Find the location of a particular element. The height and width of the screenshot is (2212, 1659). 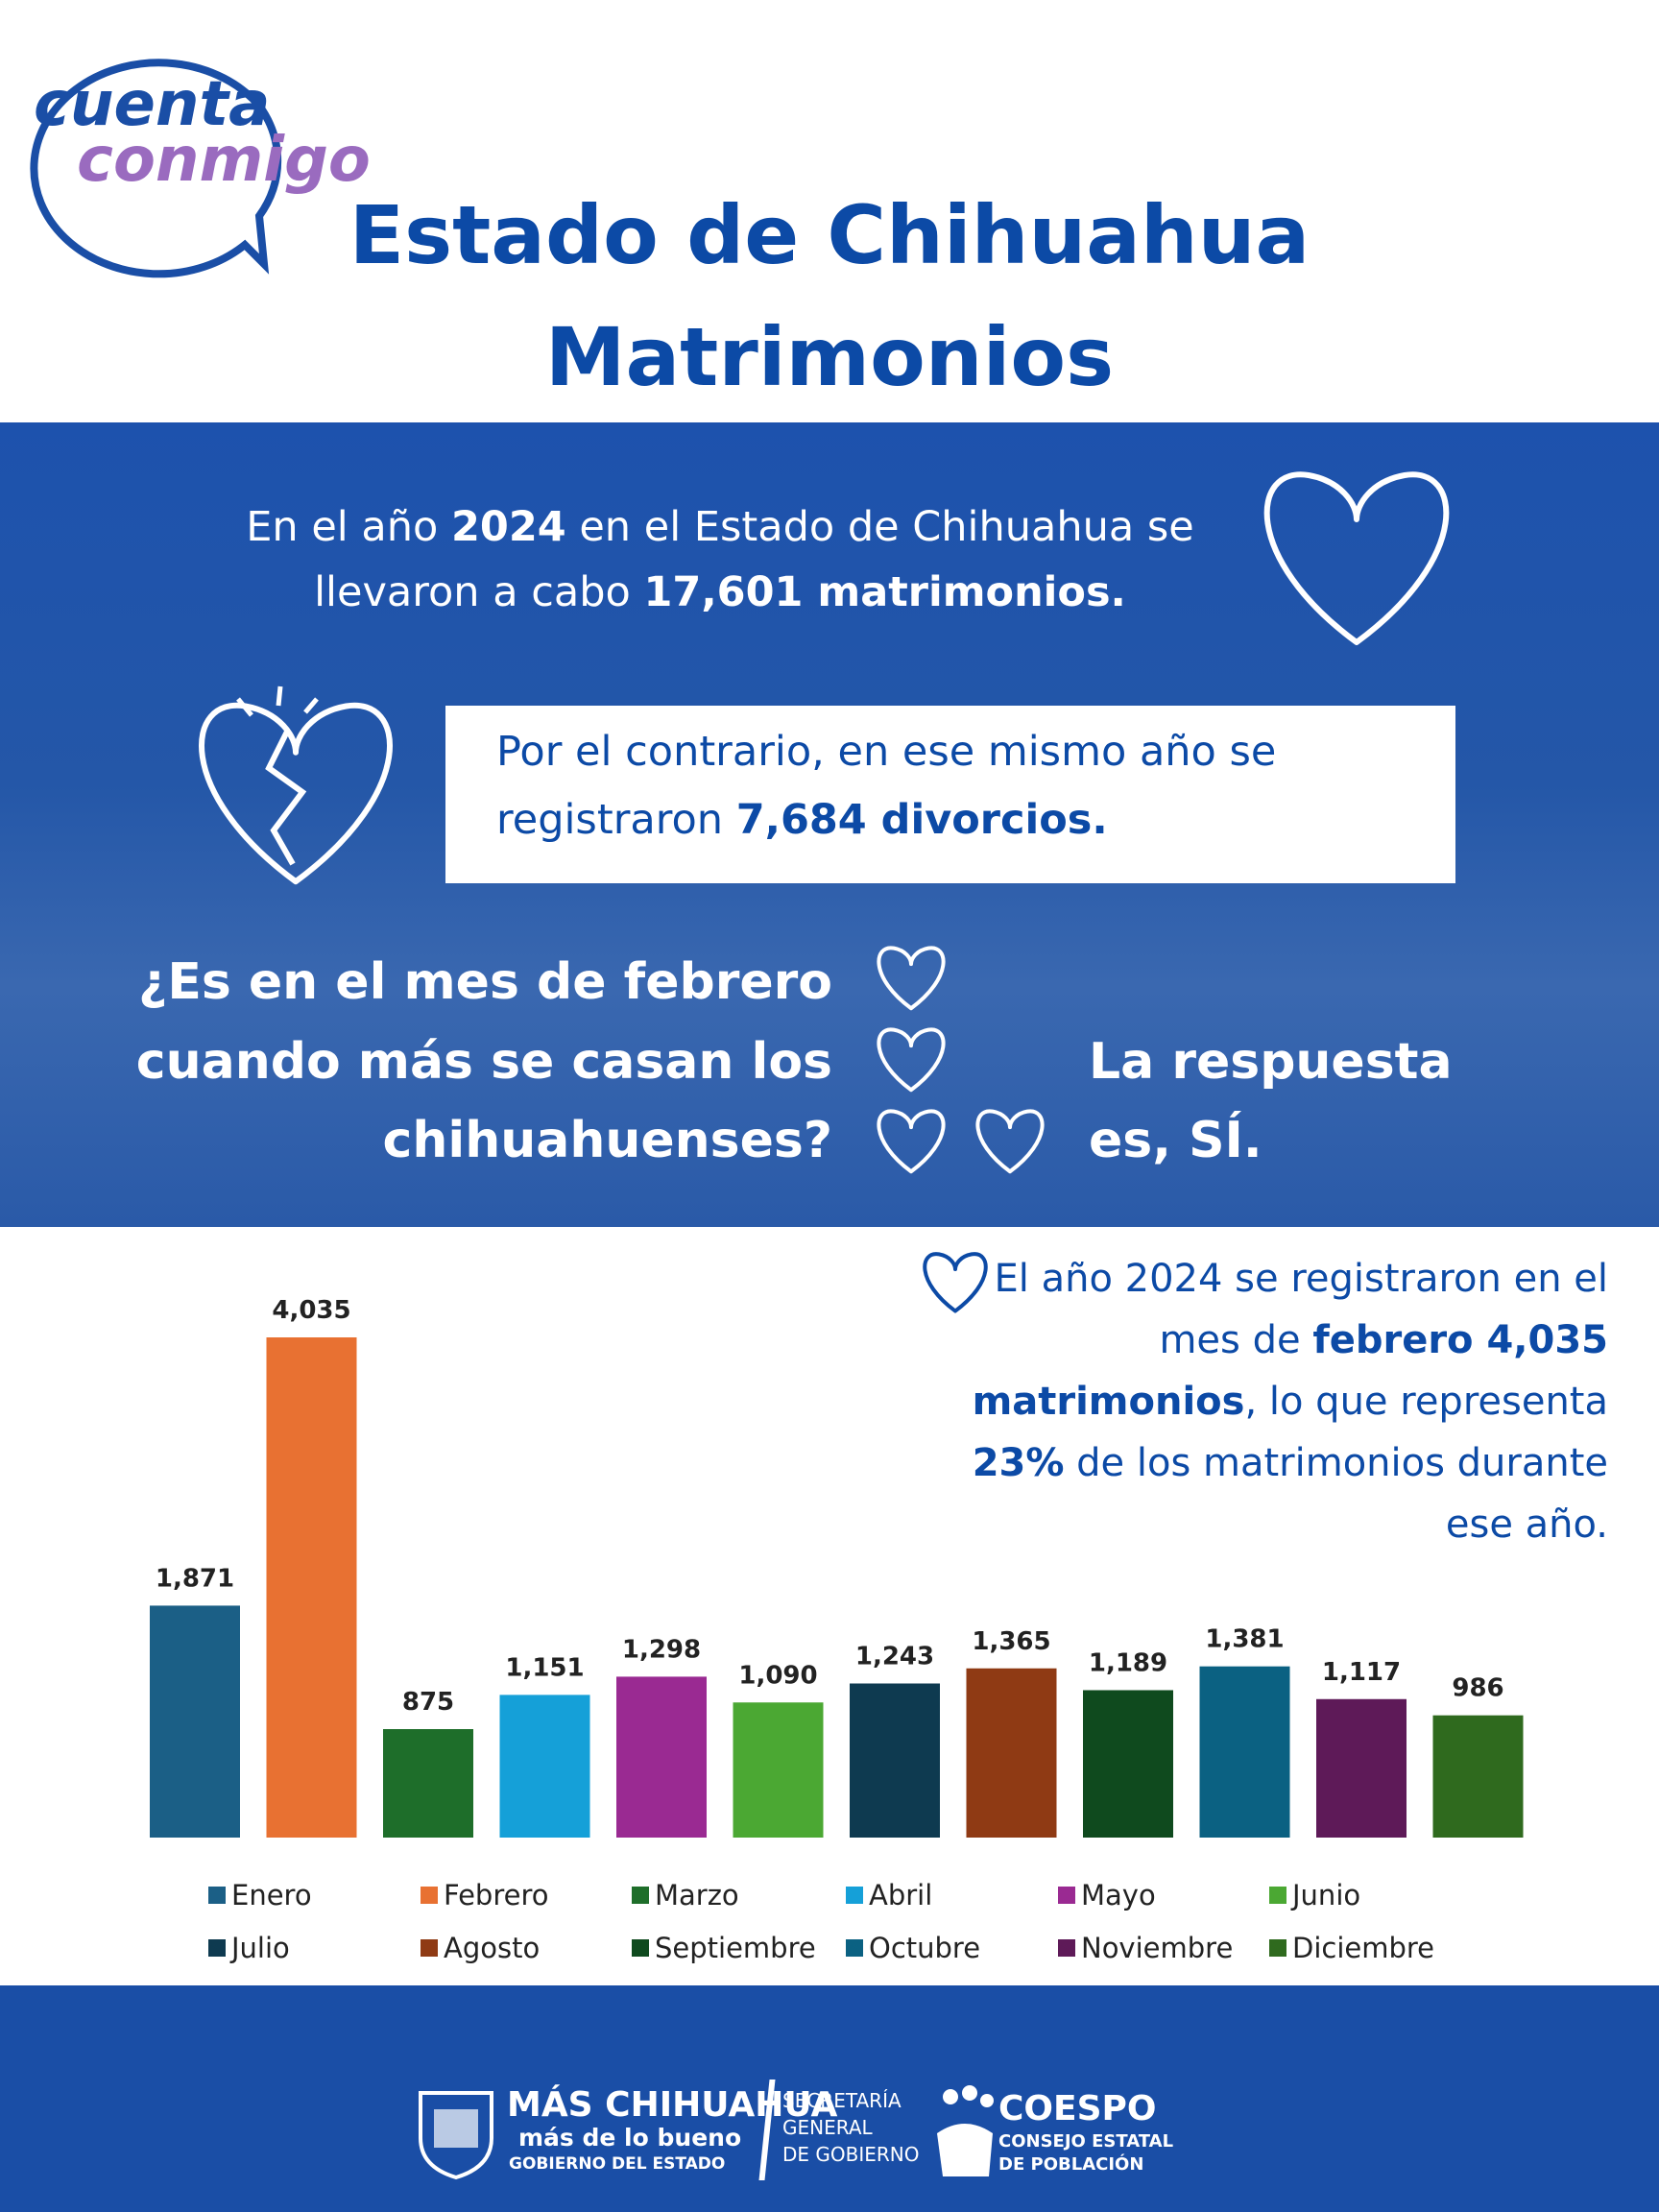

legend-label: Junio is located at coordinates (1325, 1895).